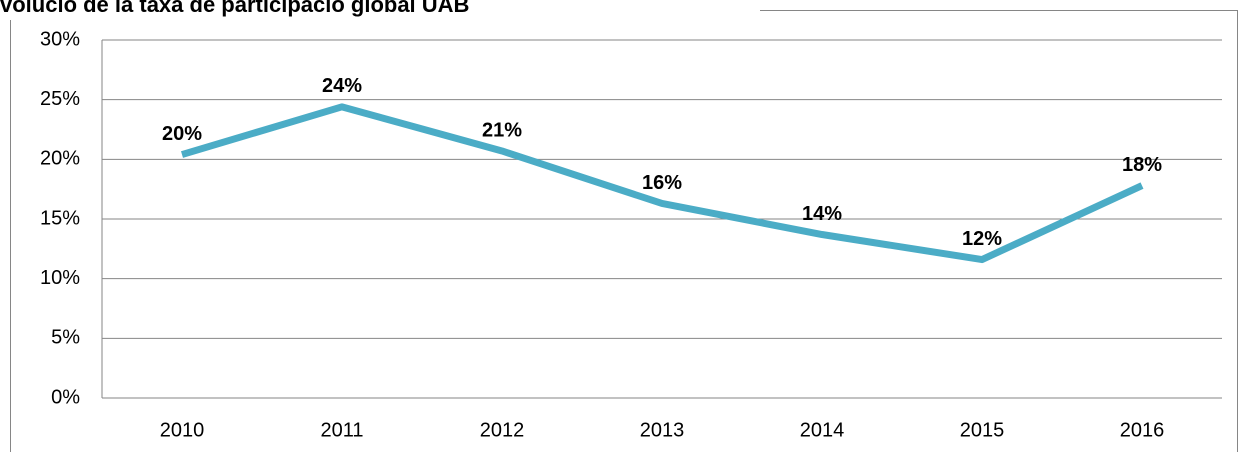  I want to click on x-tick-label: 2010, so click(182, 430).